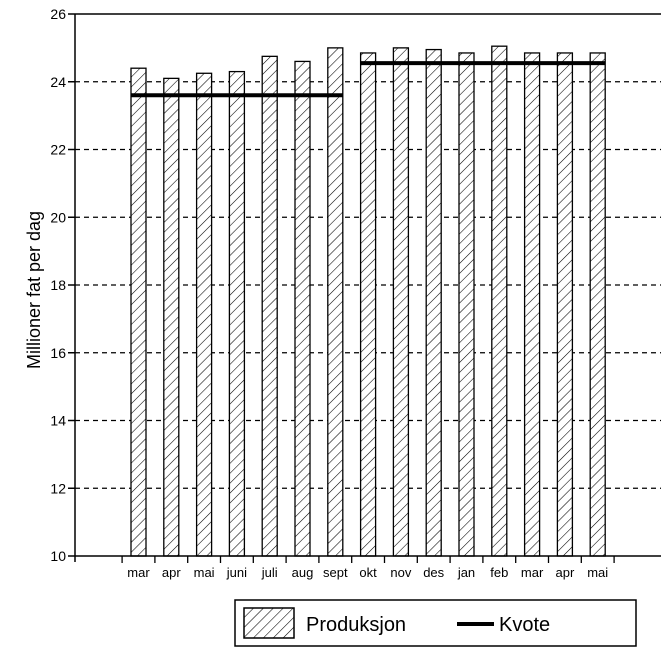 The width and height of the screenshot is (661, 656). I want to click on x-tick-label: aug, so click(303, 572).